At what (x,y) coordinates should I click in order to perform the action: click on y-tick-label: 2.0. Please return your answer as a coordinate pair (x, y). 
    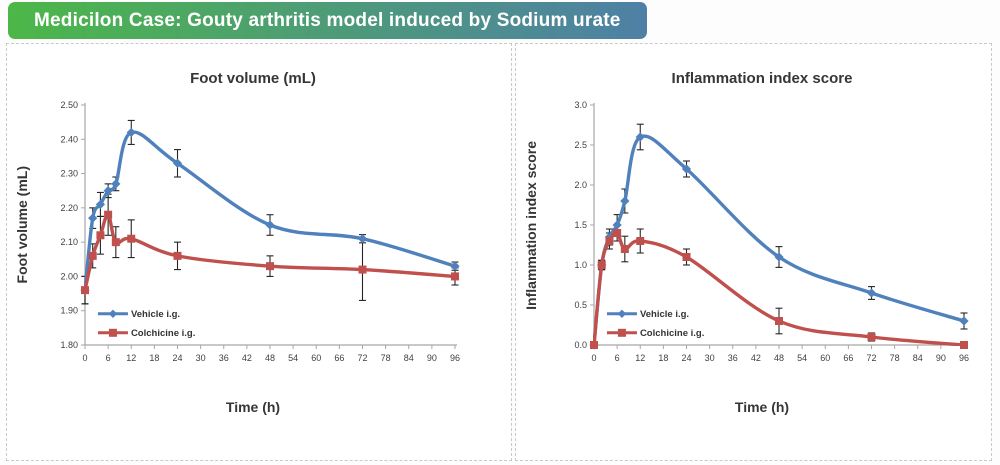
    Looking at the image, I should click on (580, 185).